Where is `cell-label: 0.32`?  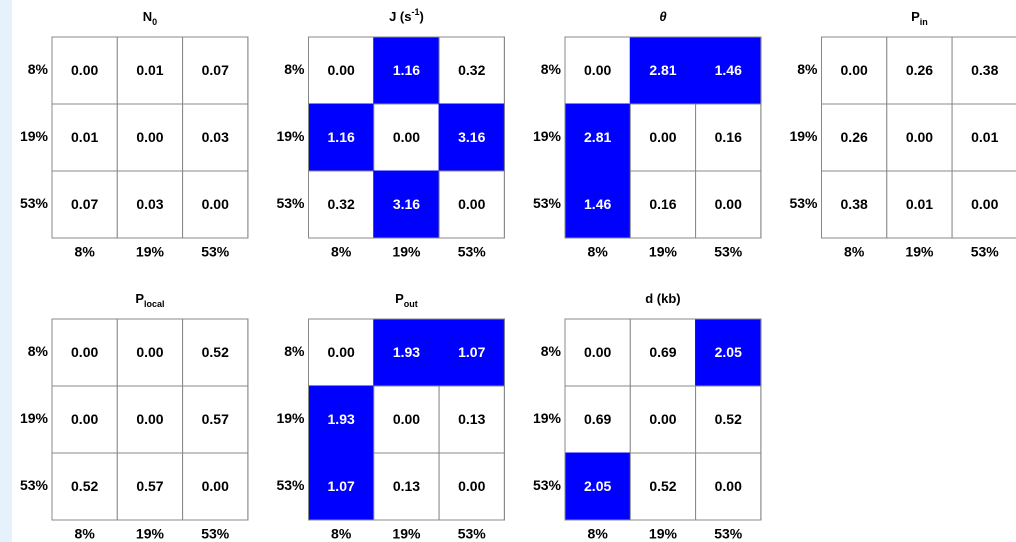
cell-label: 0.32 is located at coordinates (471, 70).